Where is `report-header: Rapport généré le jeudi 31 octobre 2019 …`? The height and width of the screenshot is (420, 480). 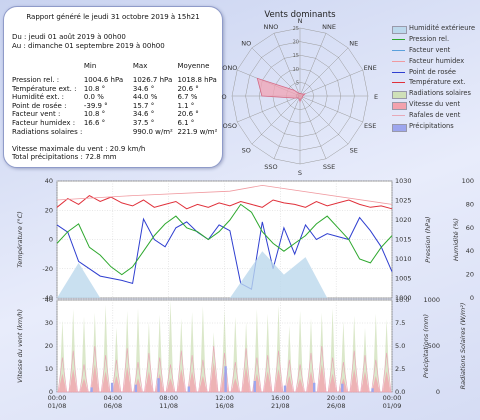 report-header: Rapport généré le jeudi 31 octobre 2019 … is located at coordinates (113, 17).